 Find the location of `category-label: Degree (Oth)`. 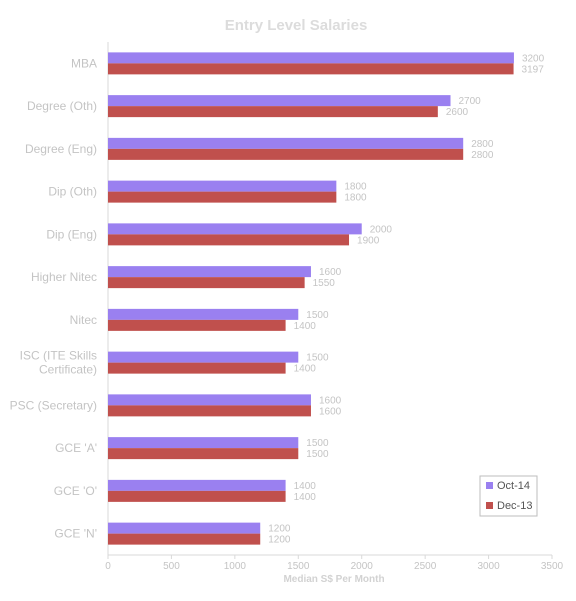

category-label: Degree (Oth) is located at coordinates (62, 106).